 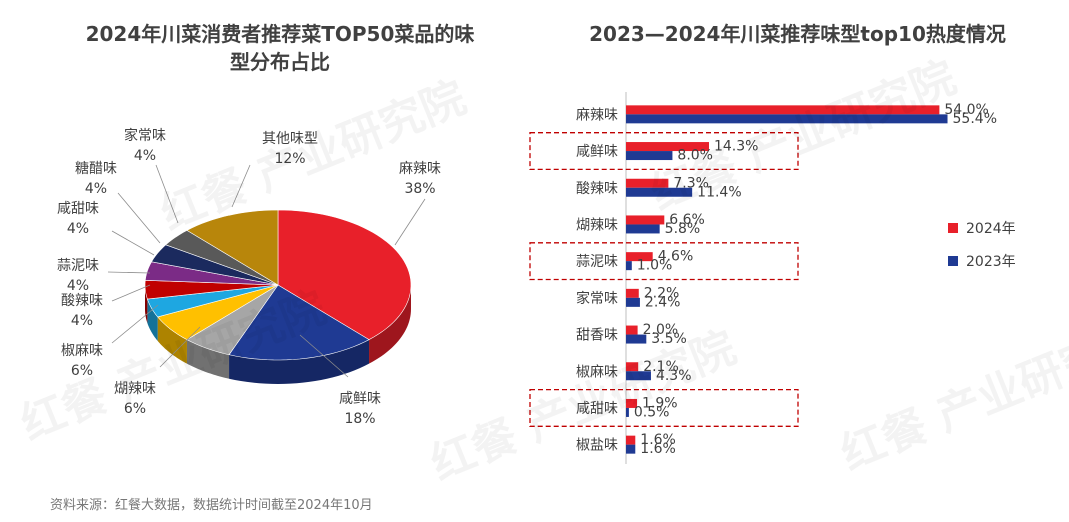 I want to click on bar-value-label: 54.0%, so click(x=966, y=110).